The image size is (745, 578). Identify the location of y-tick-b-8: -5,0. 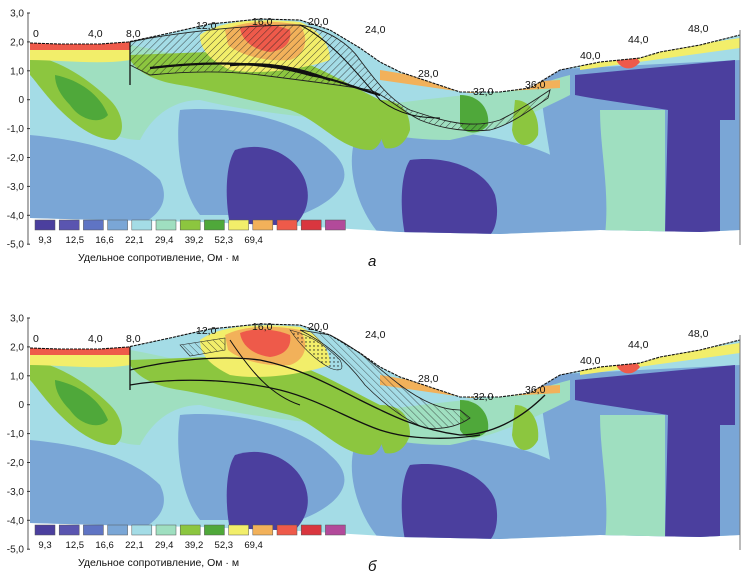
(18, 550).